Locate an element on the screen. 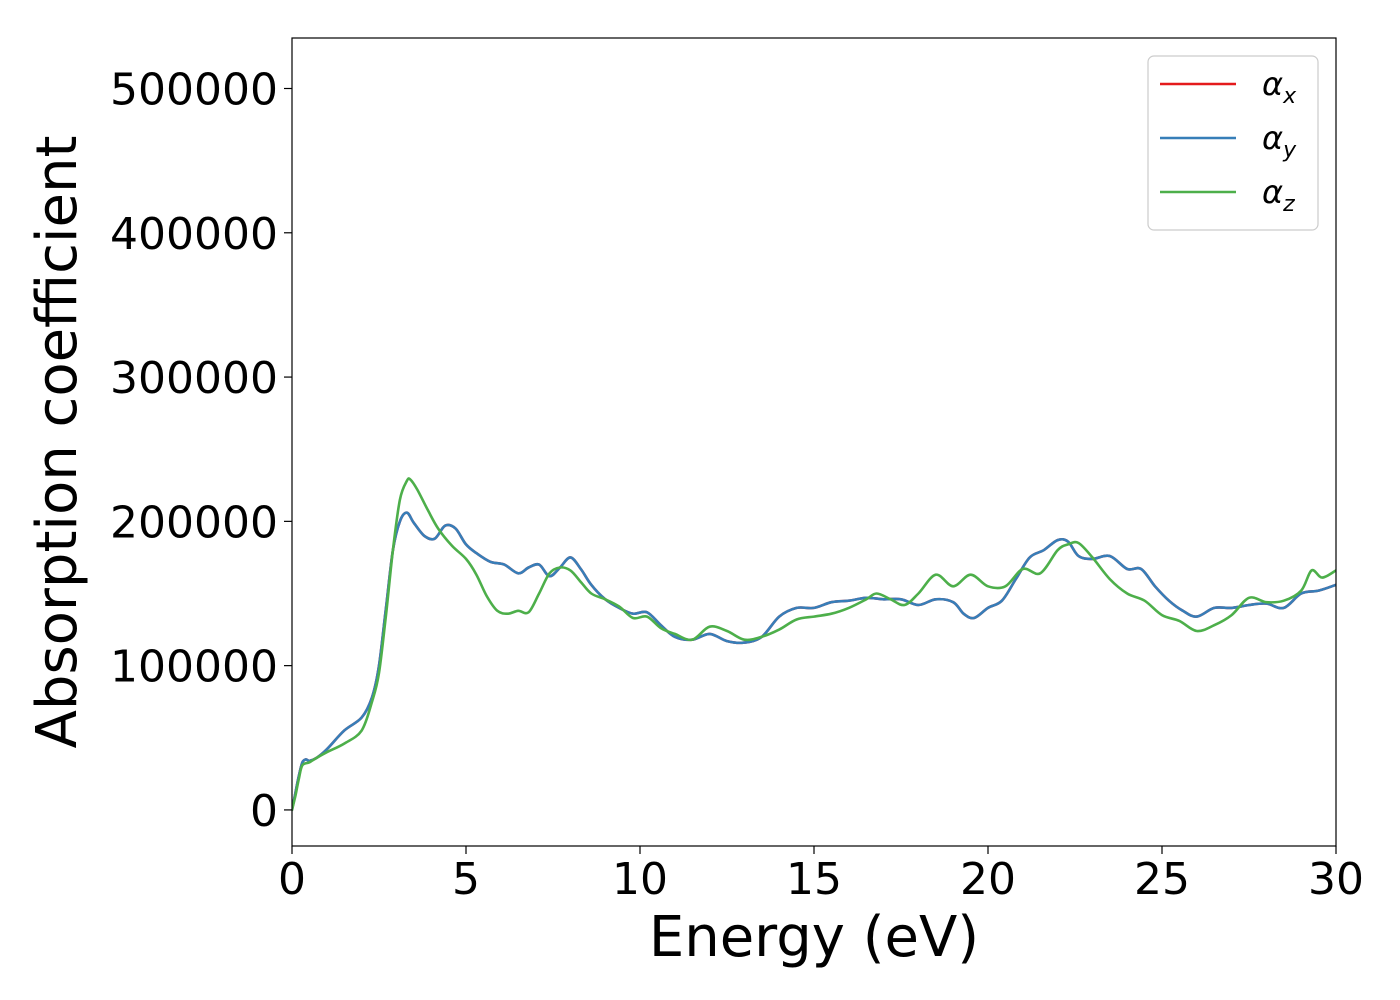 This screenshot has width=1400, height=1000. legend-label-x: αx is located at coordinates (1279, 87).